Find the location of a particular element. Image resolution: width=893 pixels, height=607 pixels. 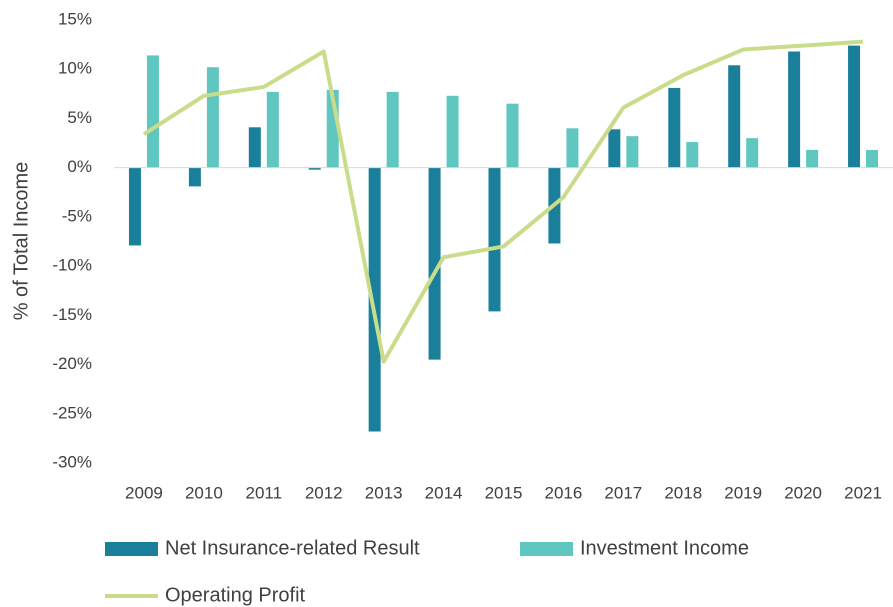

y-tick-label: -5% is located at coordinates (77, 215).